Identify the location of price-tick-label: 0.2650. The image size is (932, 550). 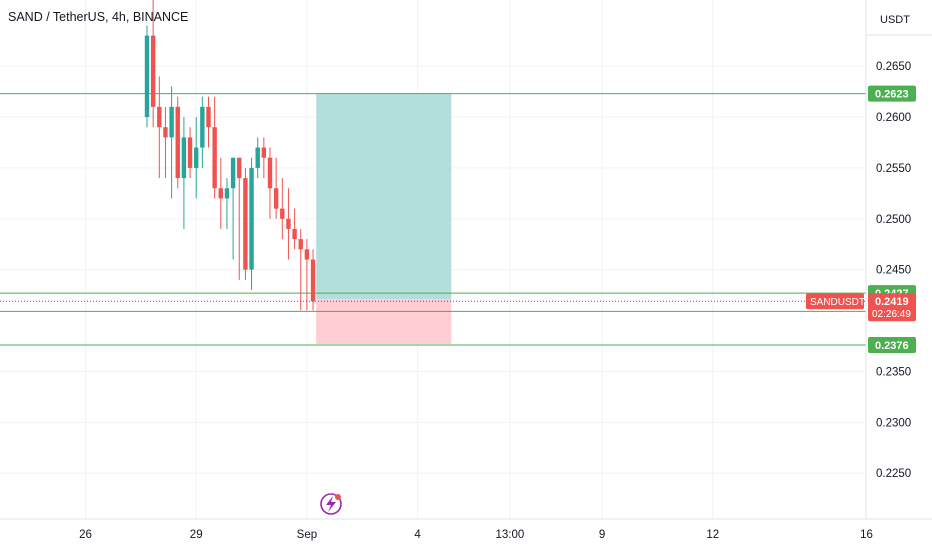
(893, 67).